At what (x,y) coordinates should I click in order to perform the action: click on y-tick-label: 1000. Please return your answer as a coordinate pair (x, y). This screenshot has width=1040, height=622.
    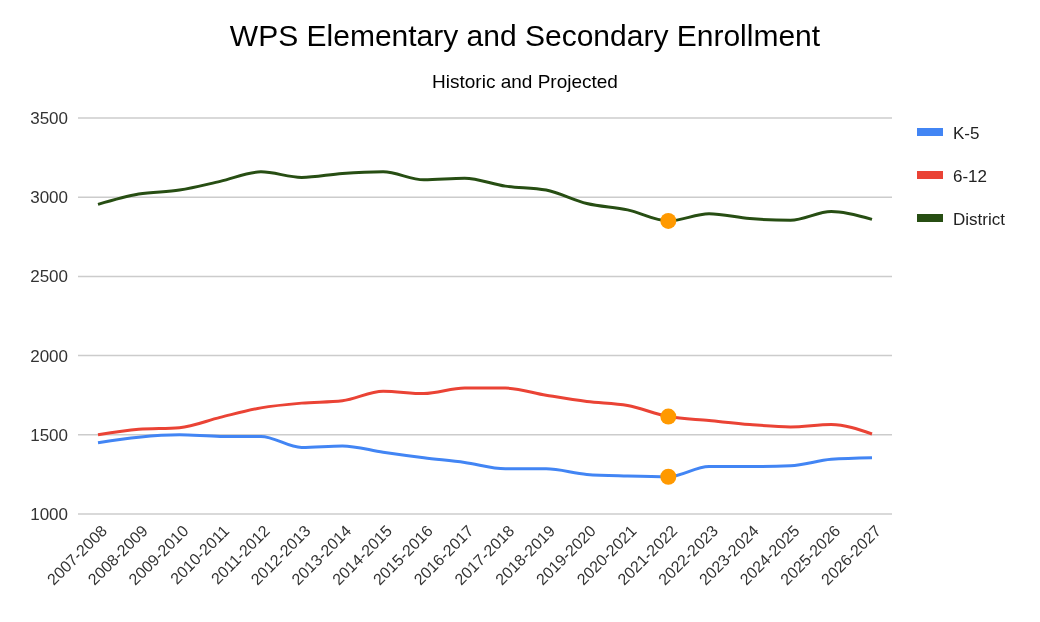
    Looking at the image, I should click on (49, 514).